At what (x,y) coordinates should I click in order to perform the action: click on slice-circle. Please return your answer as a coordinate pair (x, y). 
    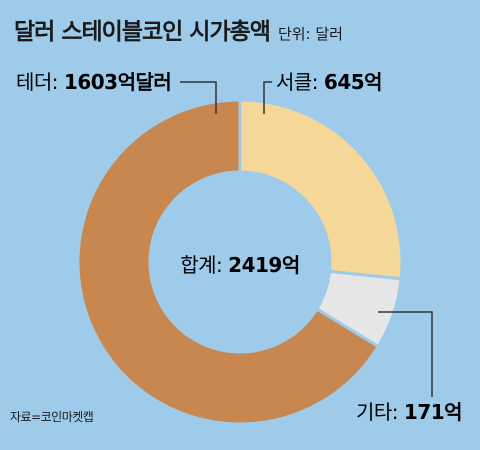
    Looking at the image, I should click on (321, 189).